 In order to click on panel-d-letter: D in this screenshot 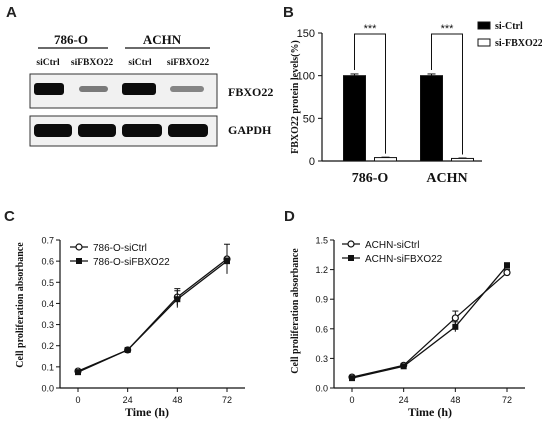, I will do `click(289, 216)`.